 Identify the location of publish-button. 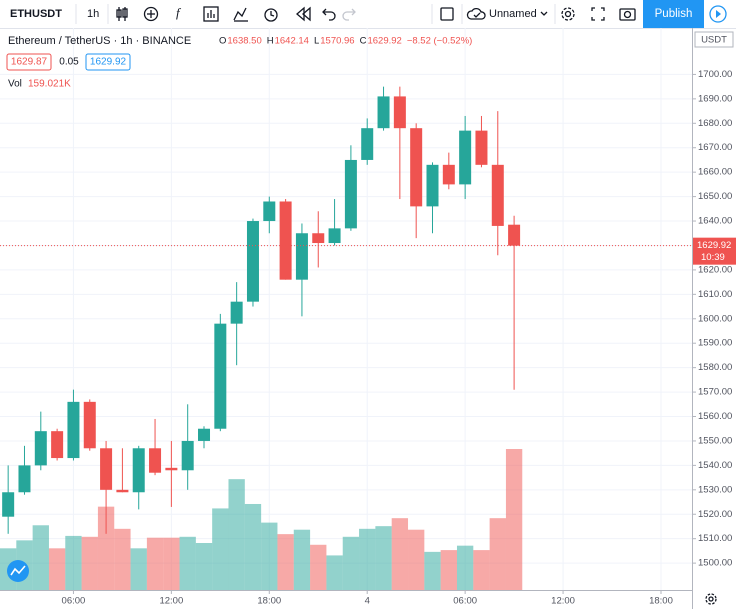
(673, 14).